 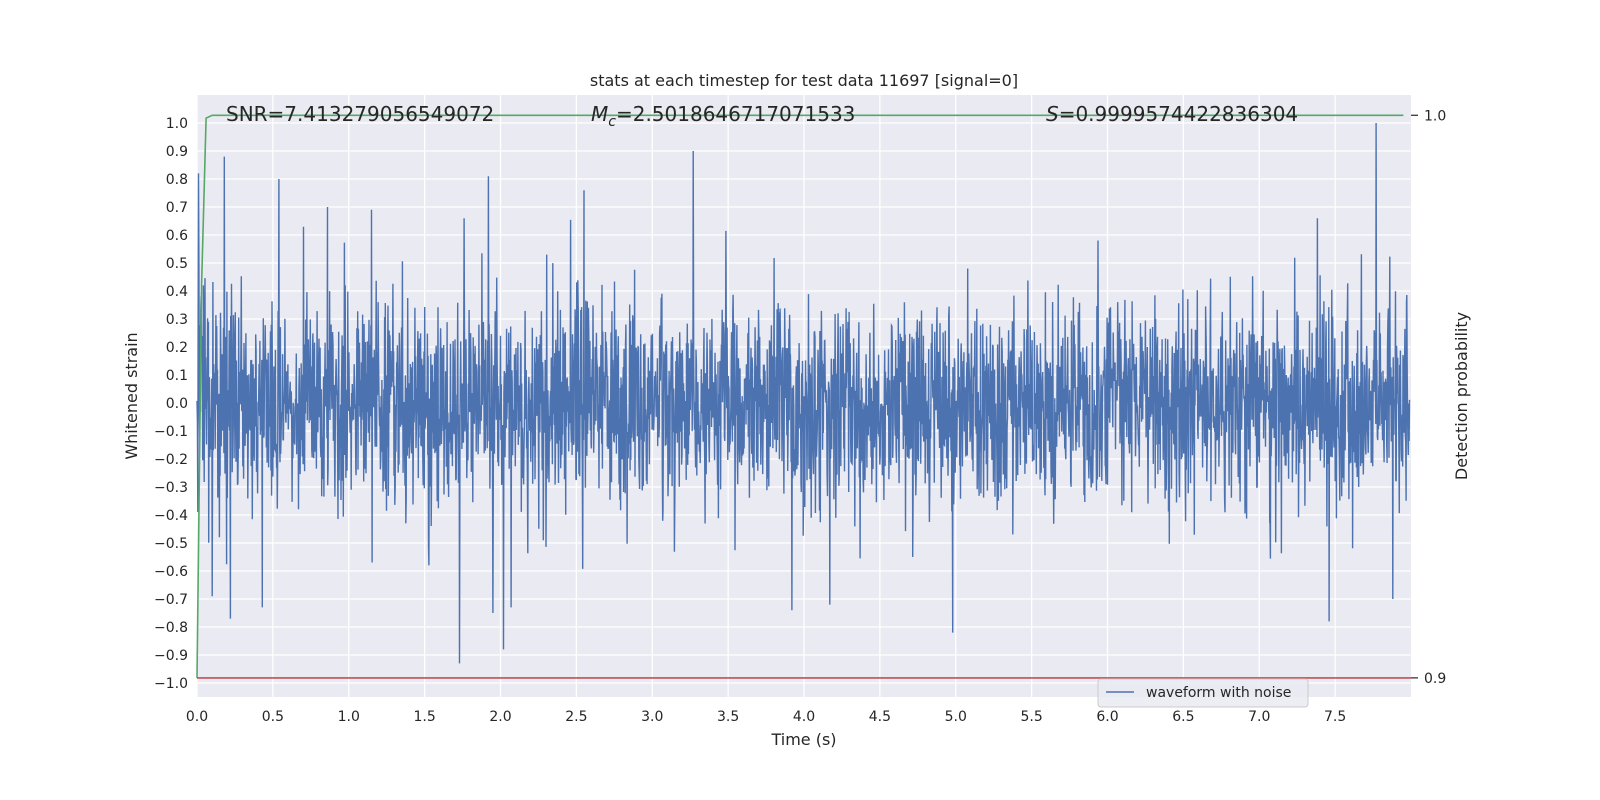 I want to click on right-y-axis-label: Detection probability, so click(x=1461, y=396).